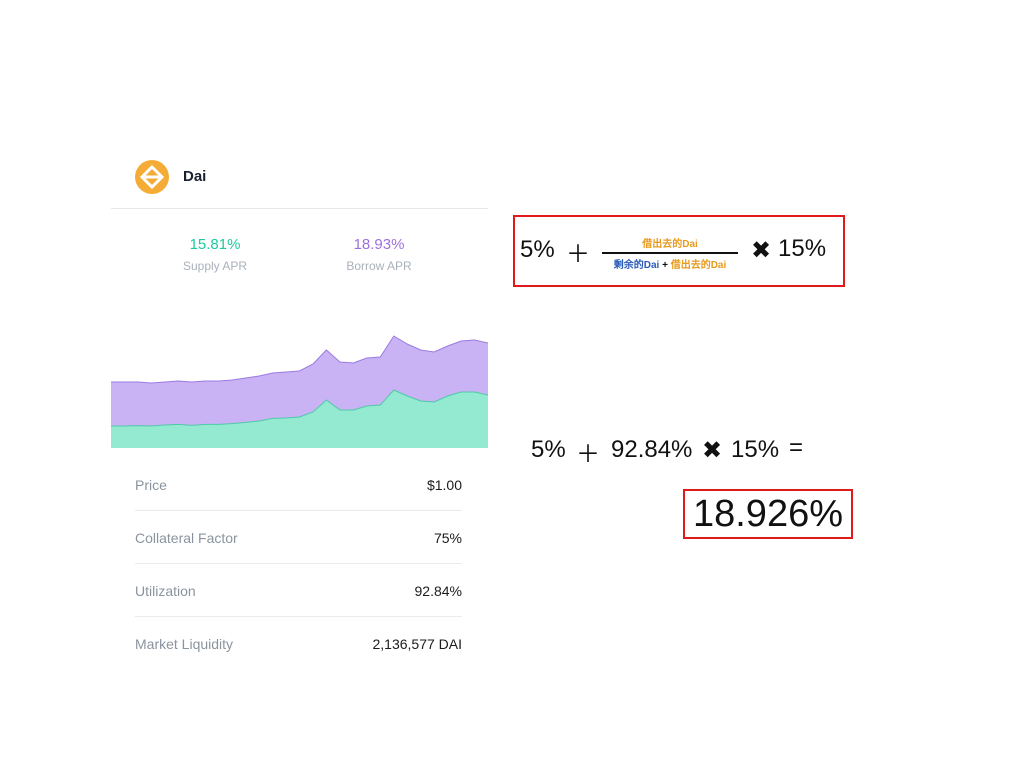 This screenshot has width=1024, height=768. Describe the element at coordinates (636, 265) in the screenshot. I see `denominator-remaining-dai: 剩余的Dai` at that location.